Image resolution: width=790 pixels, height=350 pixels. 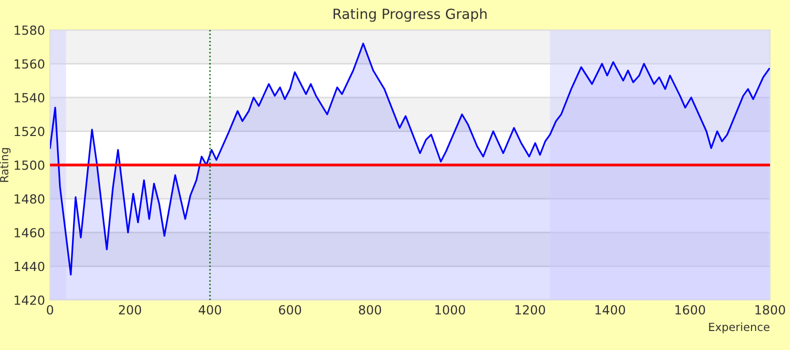 What do you see at coordinates (29, 165) in the screenshot?
I see `y-tick-label: 1500` at bounding box center [29, 165].